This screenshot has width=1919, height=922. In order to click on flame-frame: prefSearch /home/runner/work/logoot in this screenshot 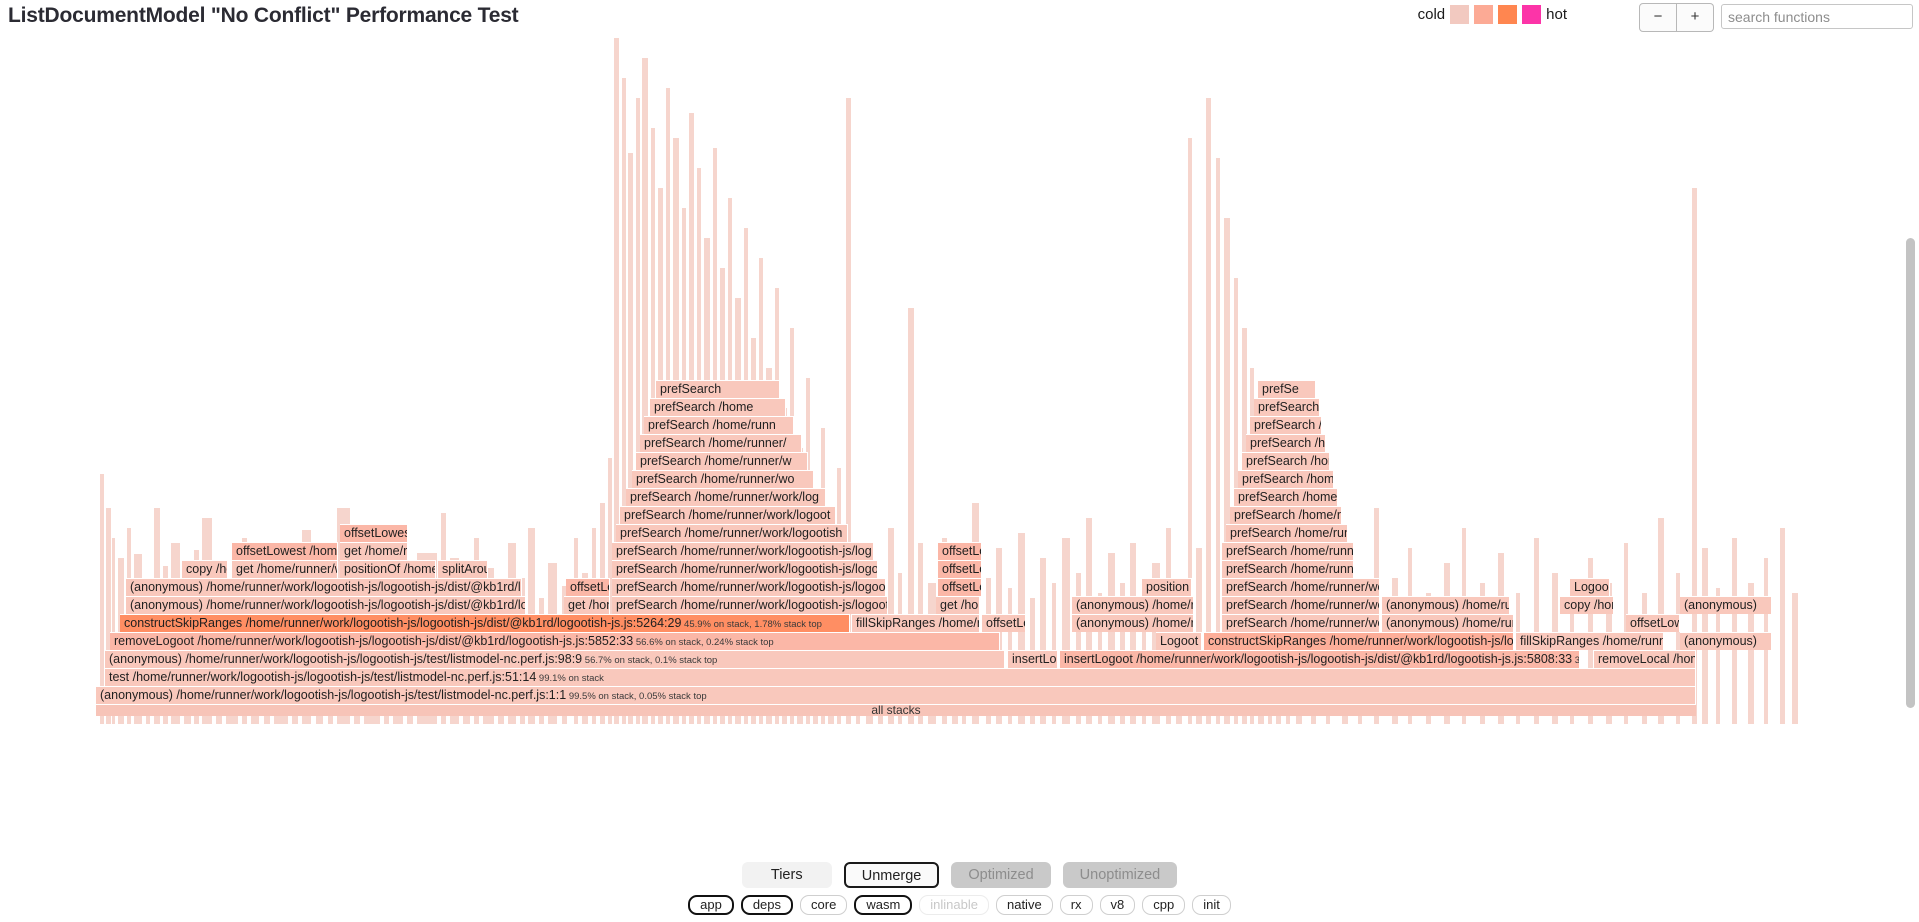, I will do `click(728, 515)`.